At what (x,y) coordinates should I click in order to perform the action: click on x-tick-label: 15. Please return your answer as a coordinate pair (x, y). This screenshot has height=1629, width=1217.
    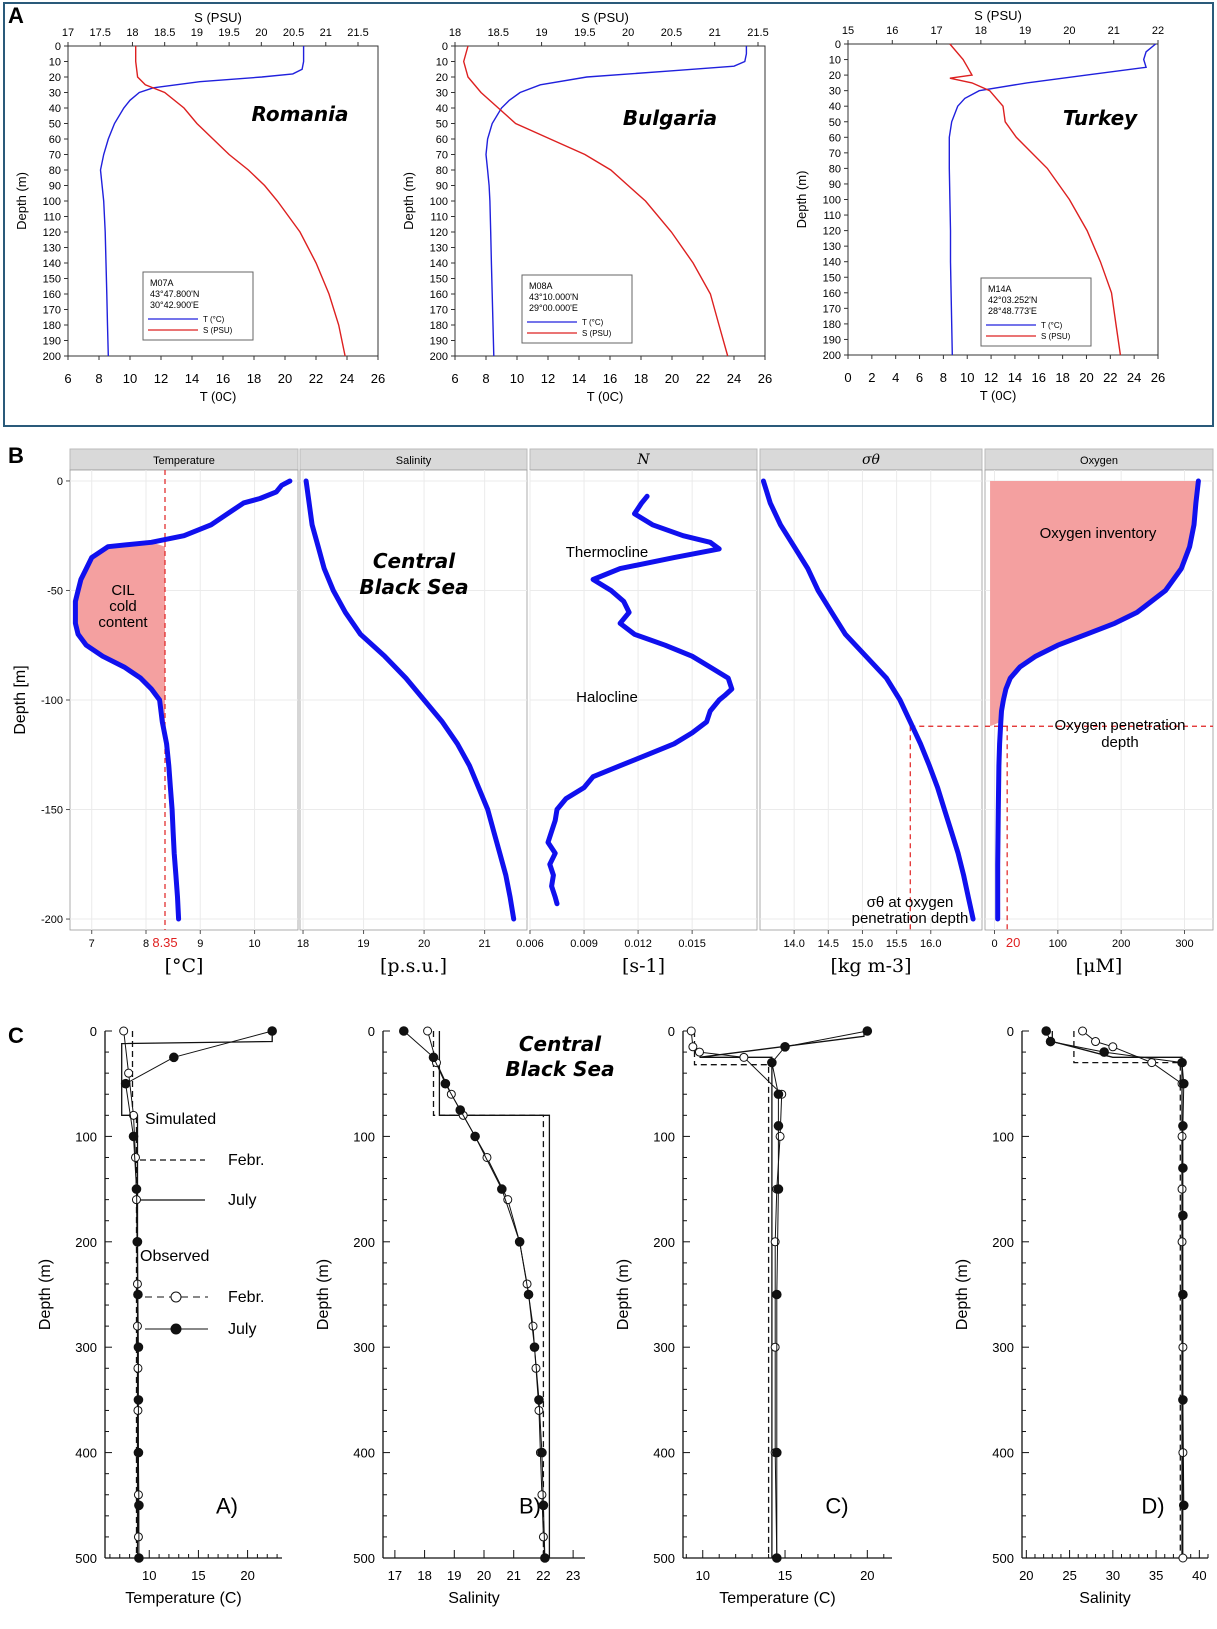
    Looking at the image, I should click on (198, 1575).